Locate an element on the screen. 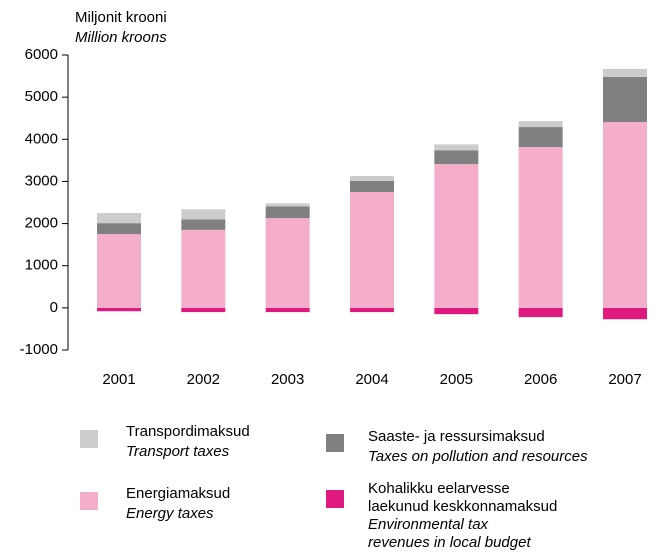  x-tick-label: 2003 is located at coordinates (287, 379).